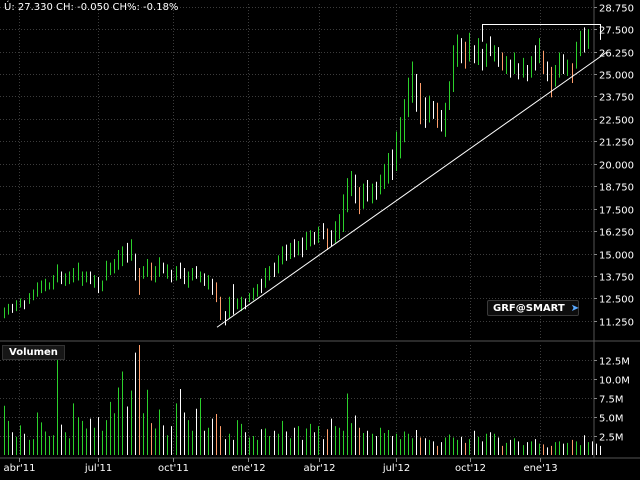 This screenshot has height=480, width=640. Describe the element at coordinates (575, 308) in the screenshot. I see `ticker-arrow-icon: ➤` at that location.